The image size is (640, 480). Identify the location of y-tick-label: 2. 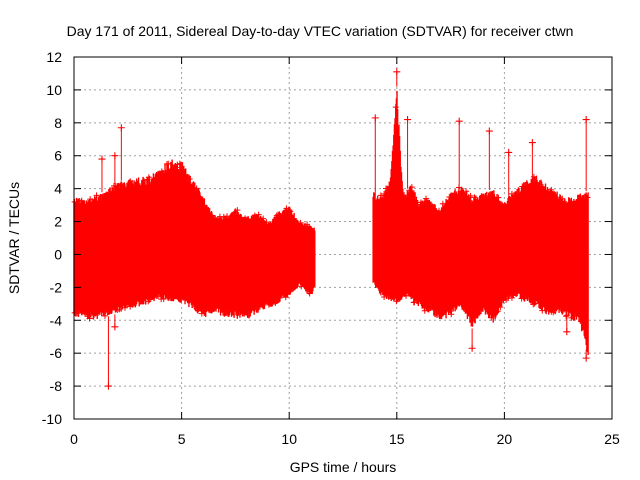
(58, 222).